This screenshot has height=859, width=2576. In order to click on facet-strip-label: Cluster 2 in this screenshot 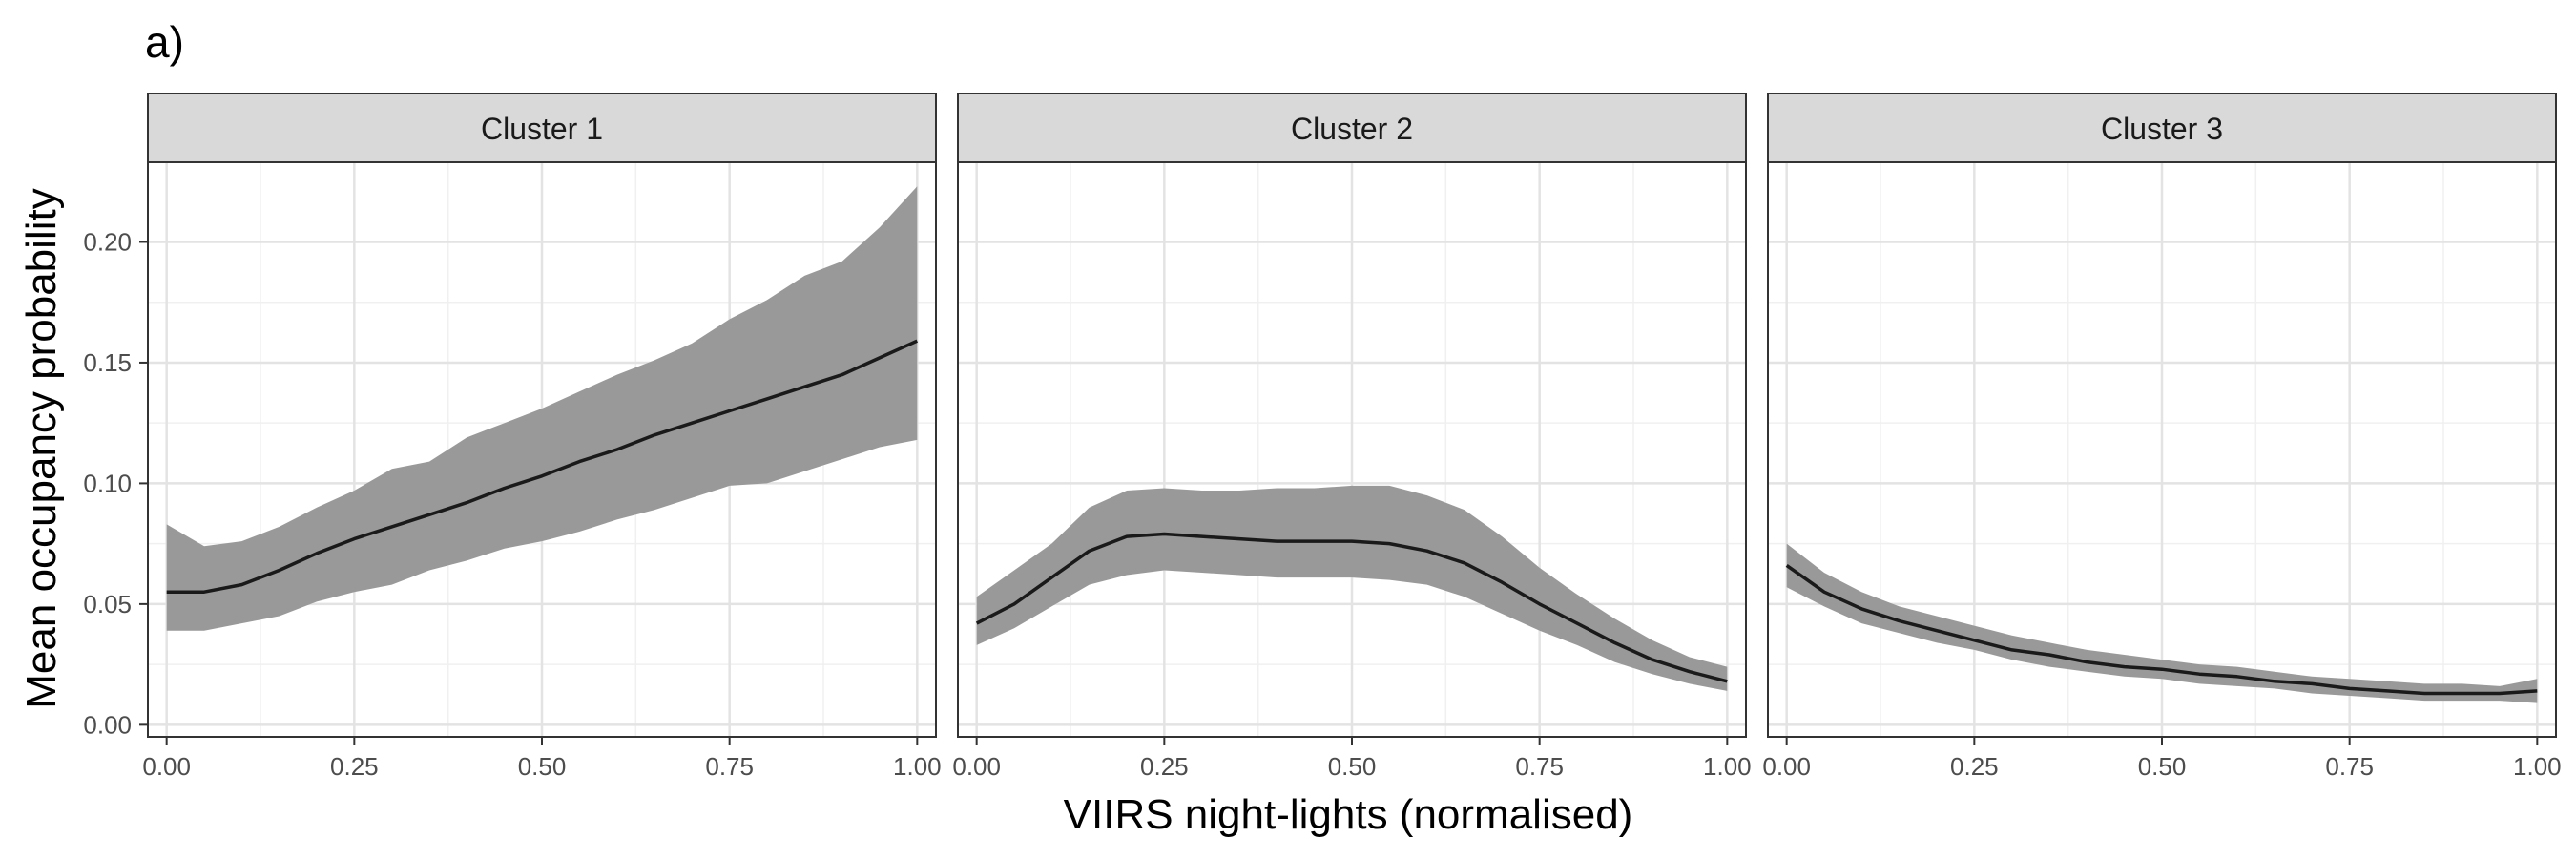, I will do `click(1352, 129)`.